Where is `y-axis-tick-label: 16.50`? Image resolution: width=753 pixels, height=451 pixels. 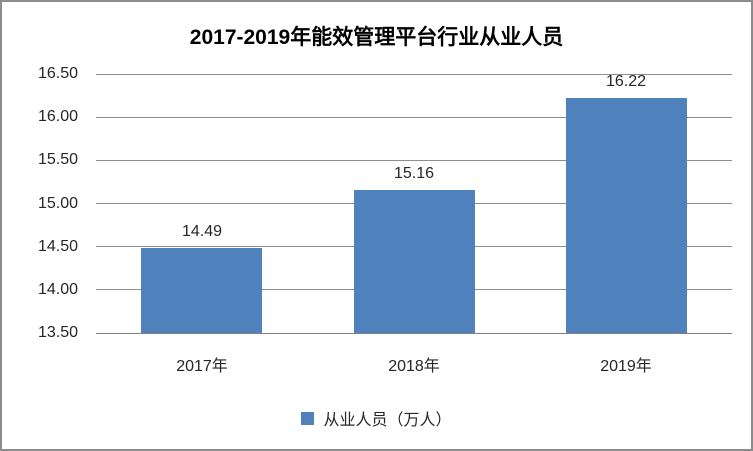
y-axis-tick-label: 16.50 is located at coordinates (57, 73).